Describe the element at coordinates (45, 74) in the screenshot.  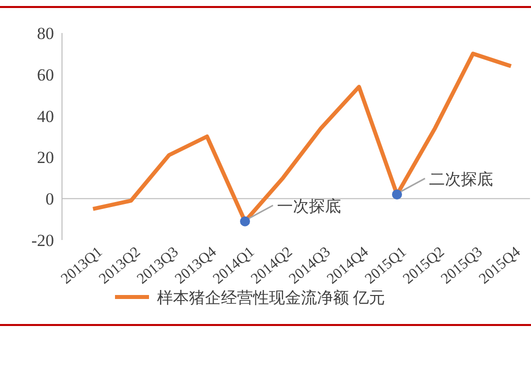
I see `y-tick-label: 60` at that location.